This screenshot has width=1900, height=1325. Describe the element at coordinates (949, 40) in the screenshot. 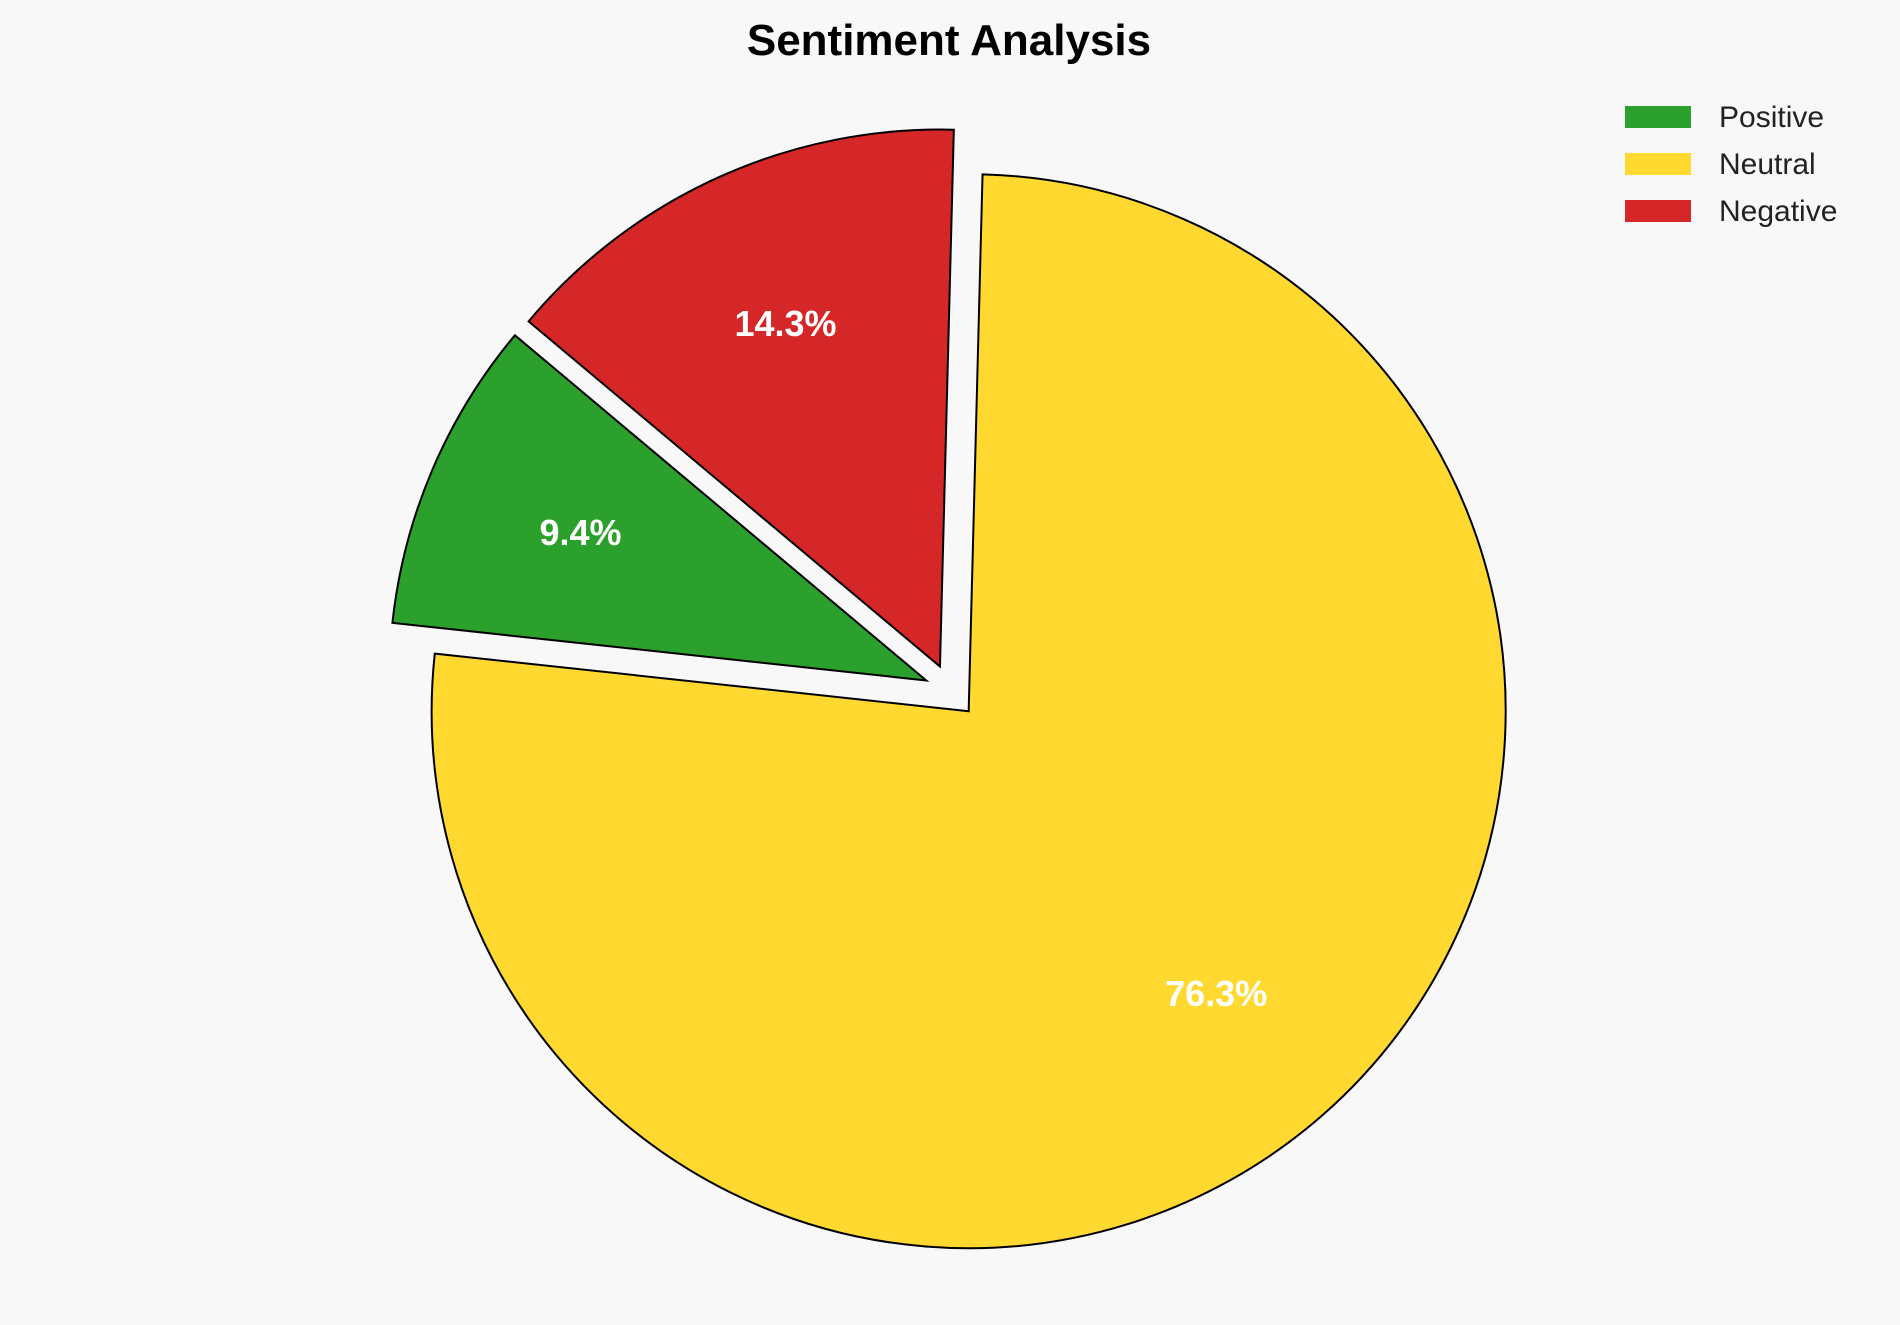

I see `chart-title: Sentiment Analysis` at that location.